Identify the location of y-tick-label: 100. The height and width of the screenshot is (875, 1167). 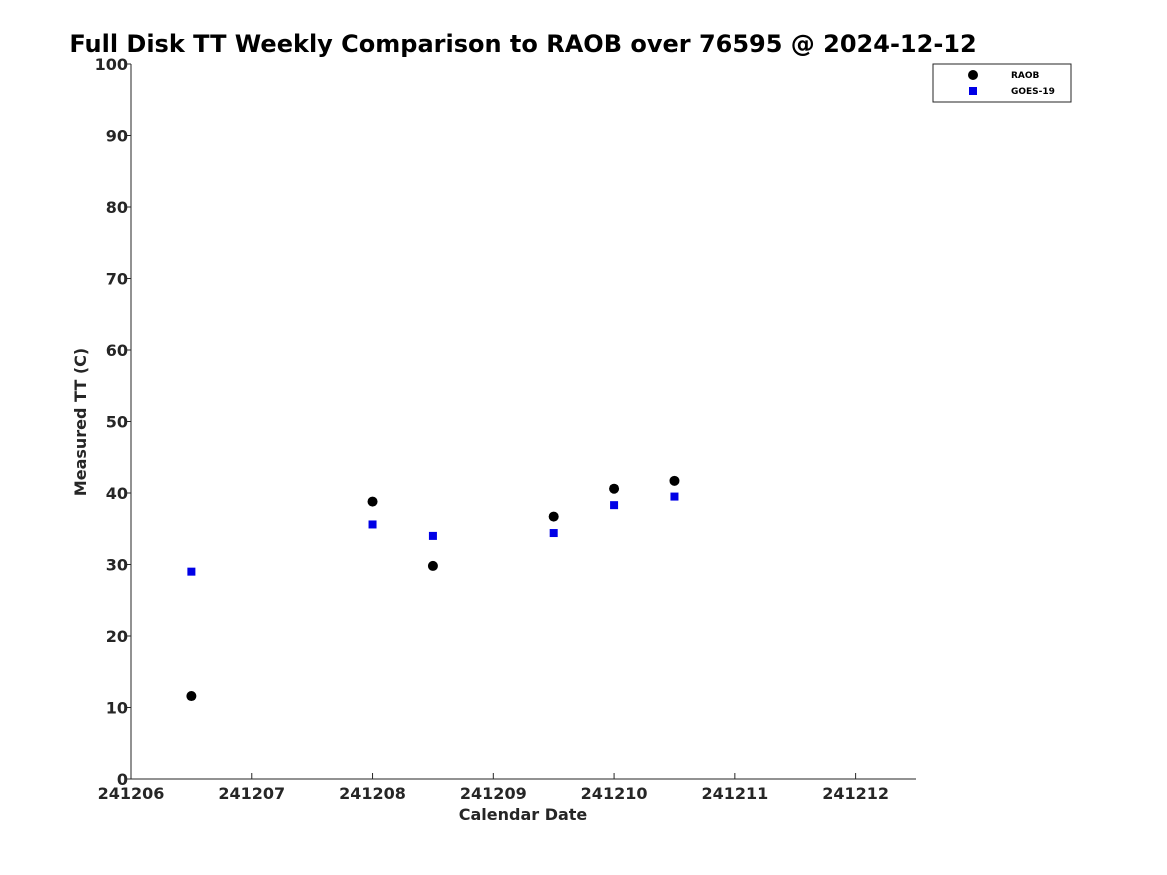
(111, 64).